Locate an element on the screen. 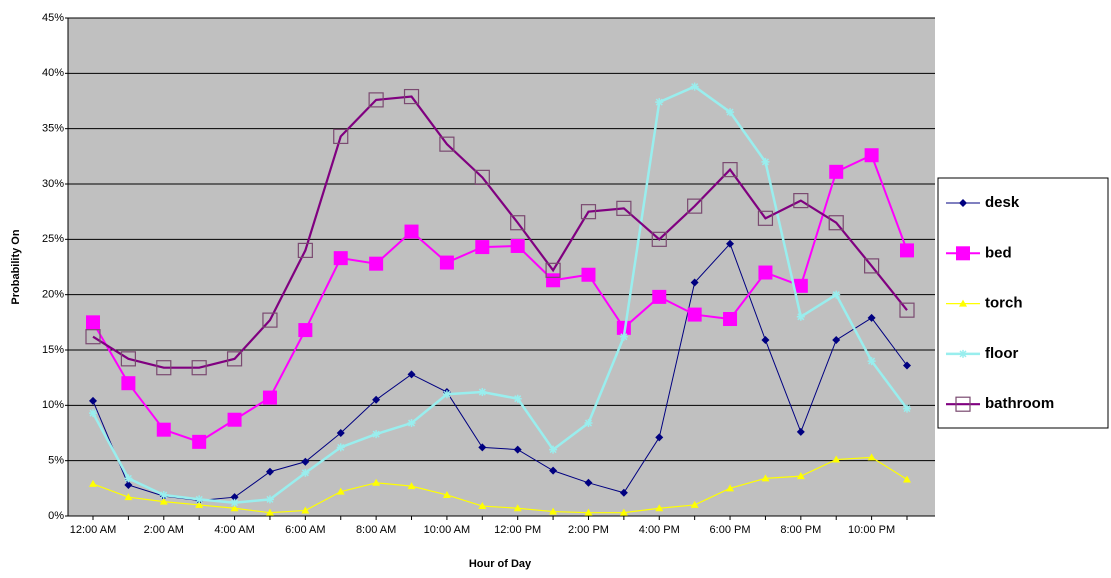  x-tick-label: 4:00 PM is located at coordinates (659, 530).